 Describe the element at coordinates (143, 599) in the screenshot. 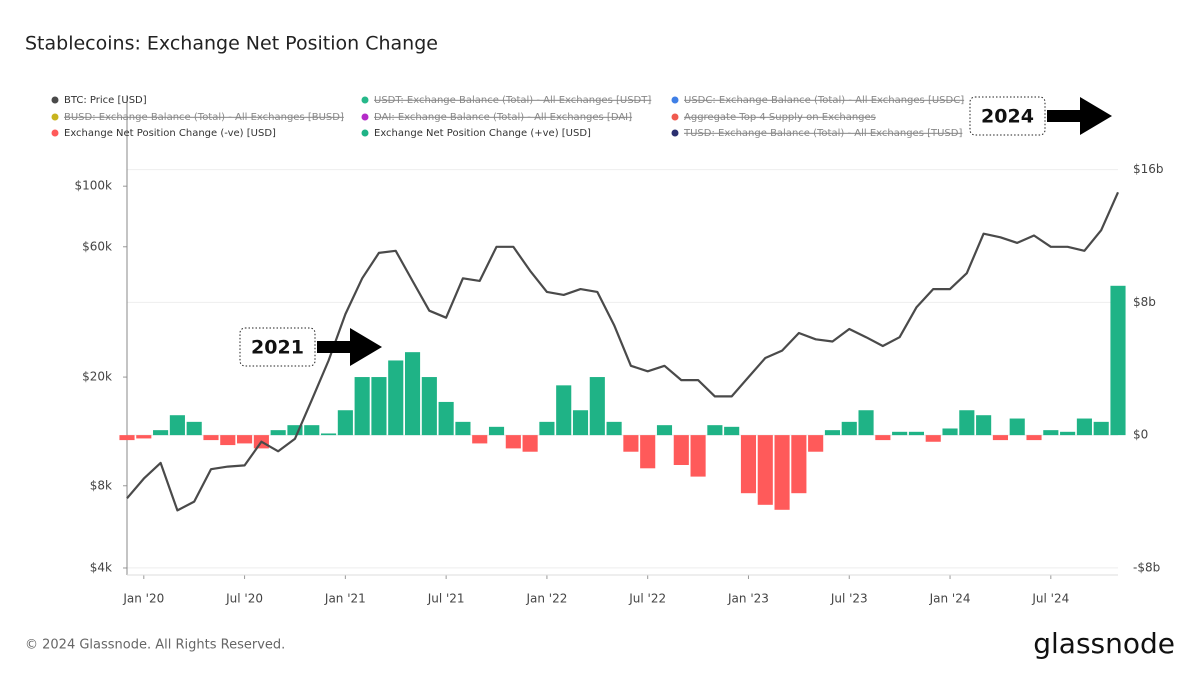

I see `x-tick-label: Jan '20` at that location.